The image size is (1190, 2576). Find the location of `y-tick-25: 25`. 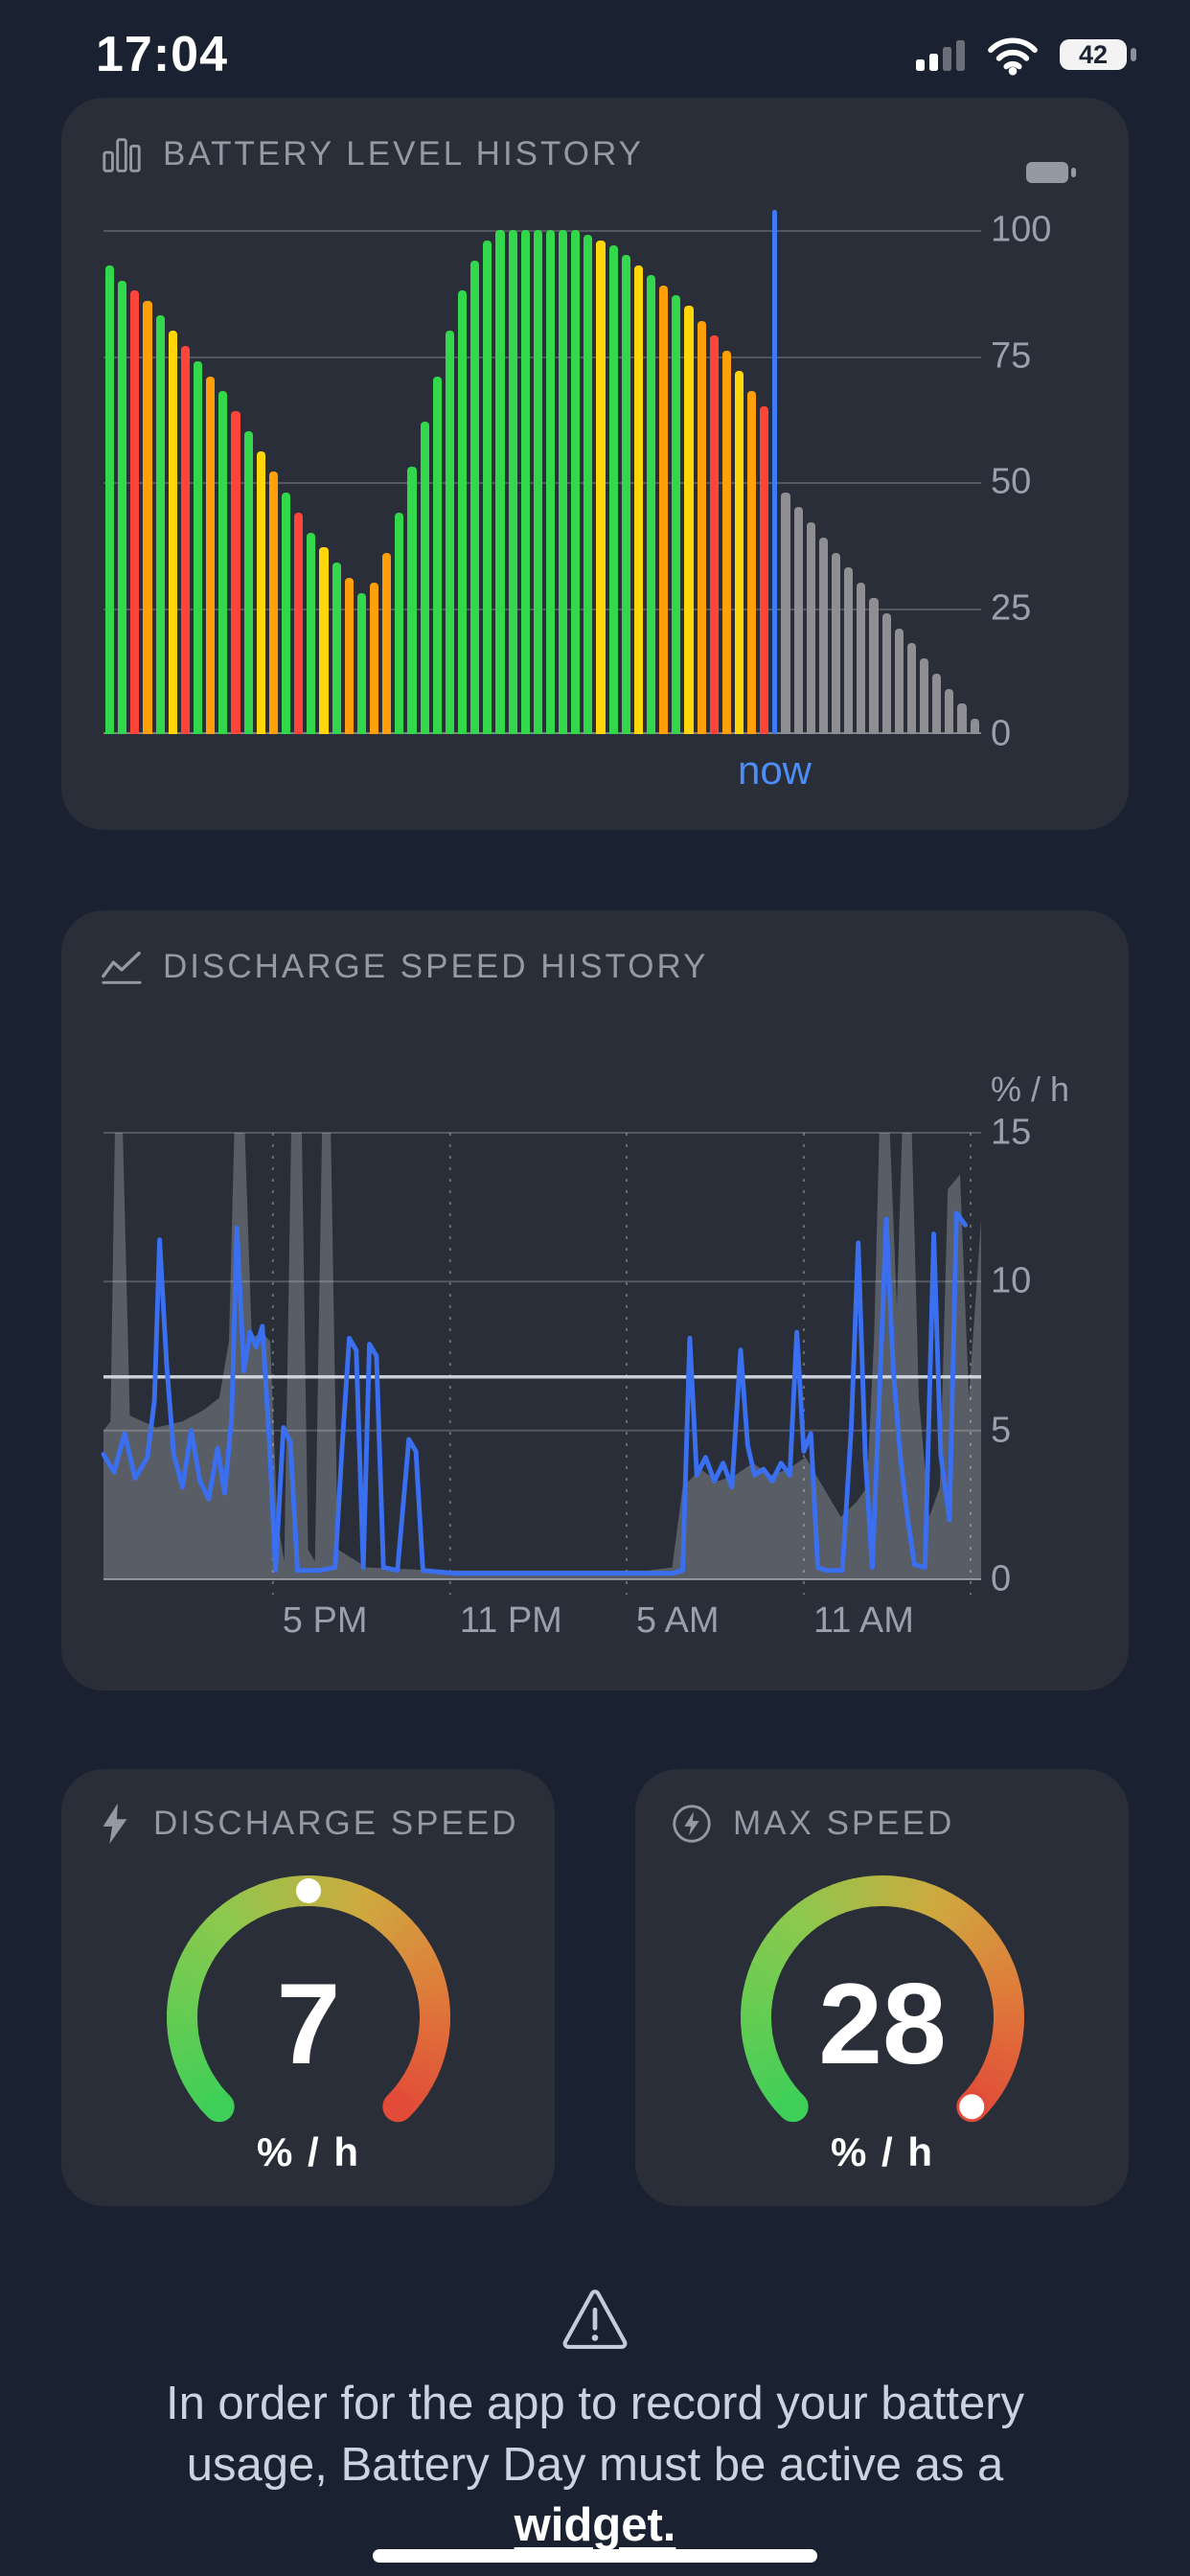

y-tick-25: 25 is located at coordinates (1012, 607).